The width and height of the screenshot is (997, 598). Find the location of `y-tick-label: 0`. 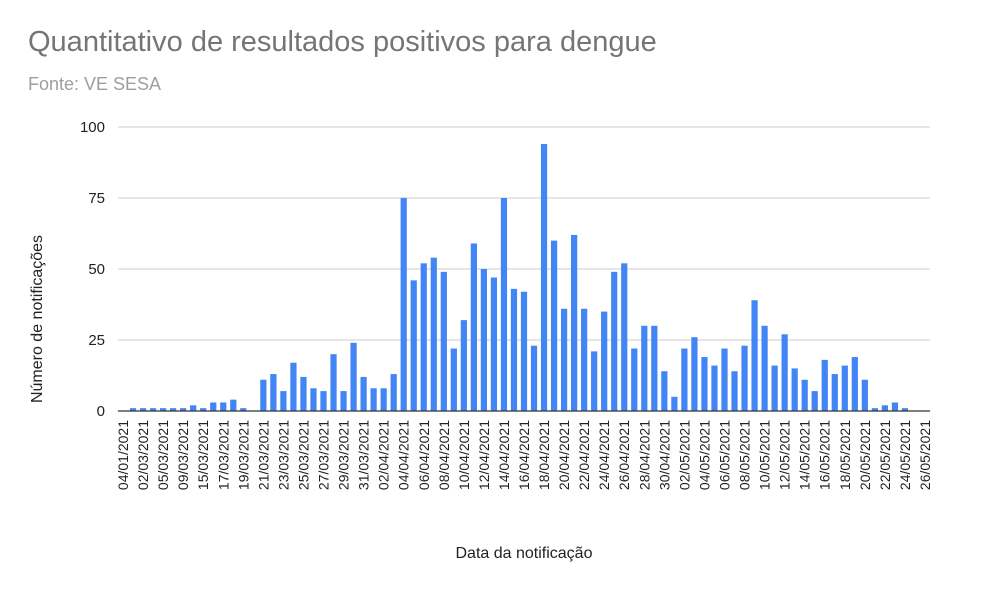

y-tick-label: 0 is located at coordinates (101, 411).